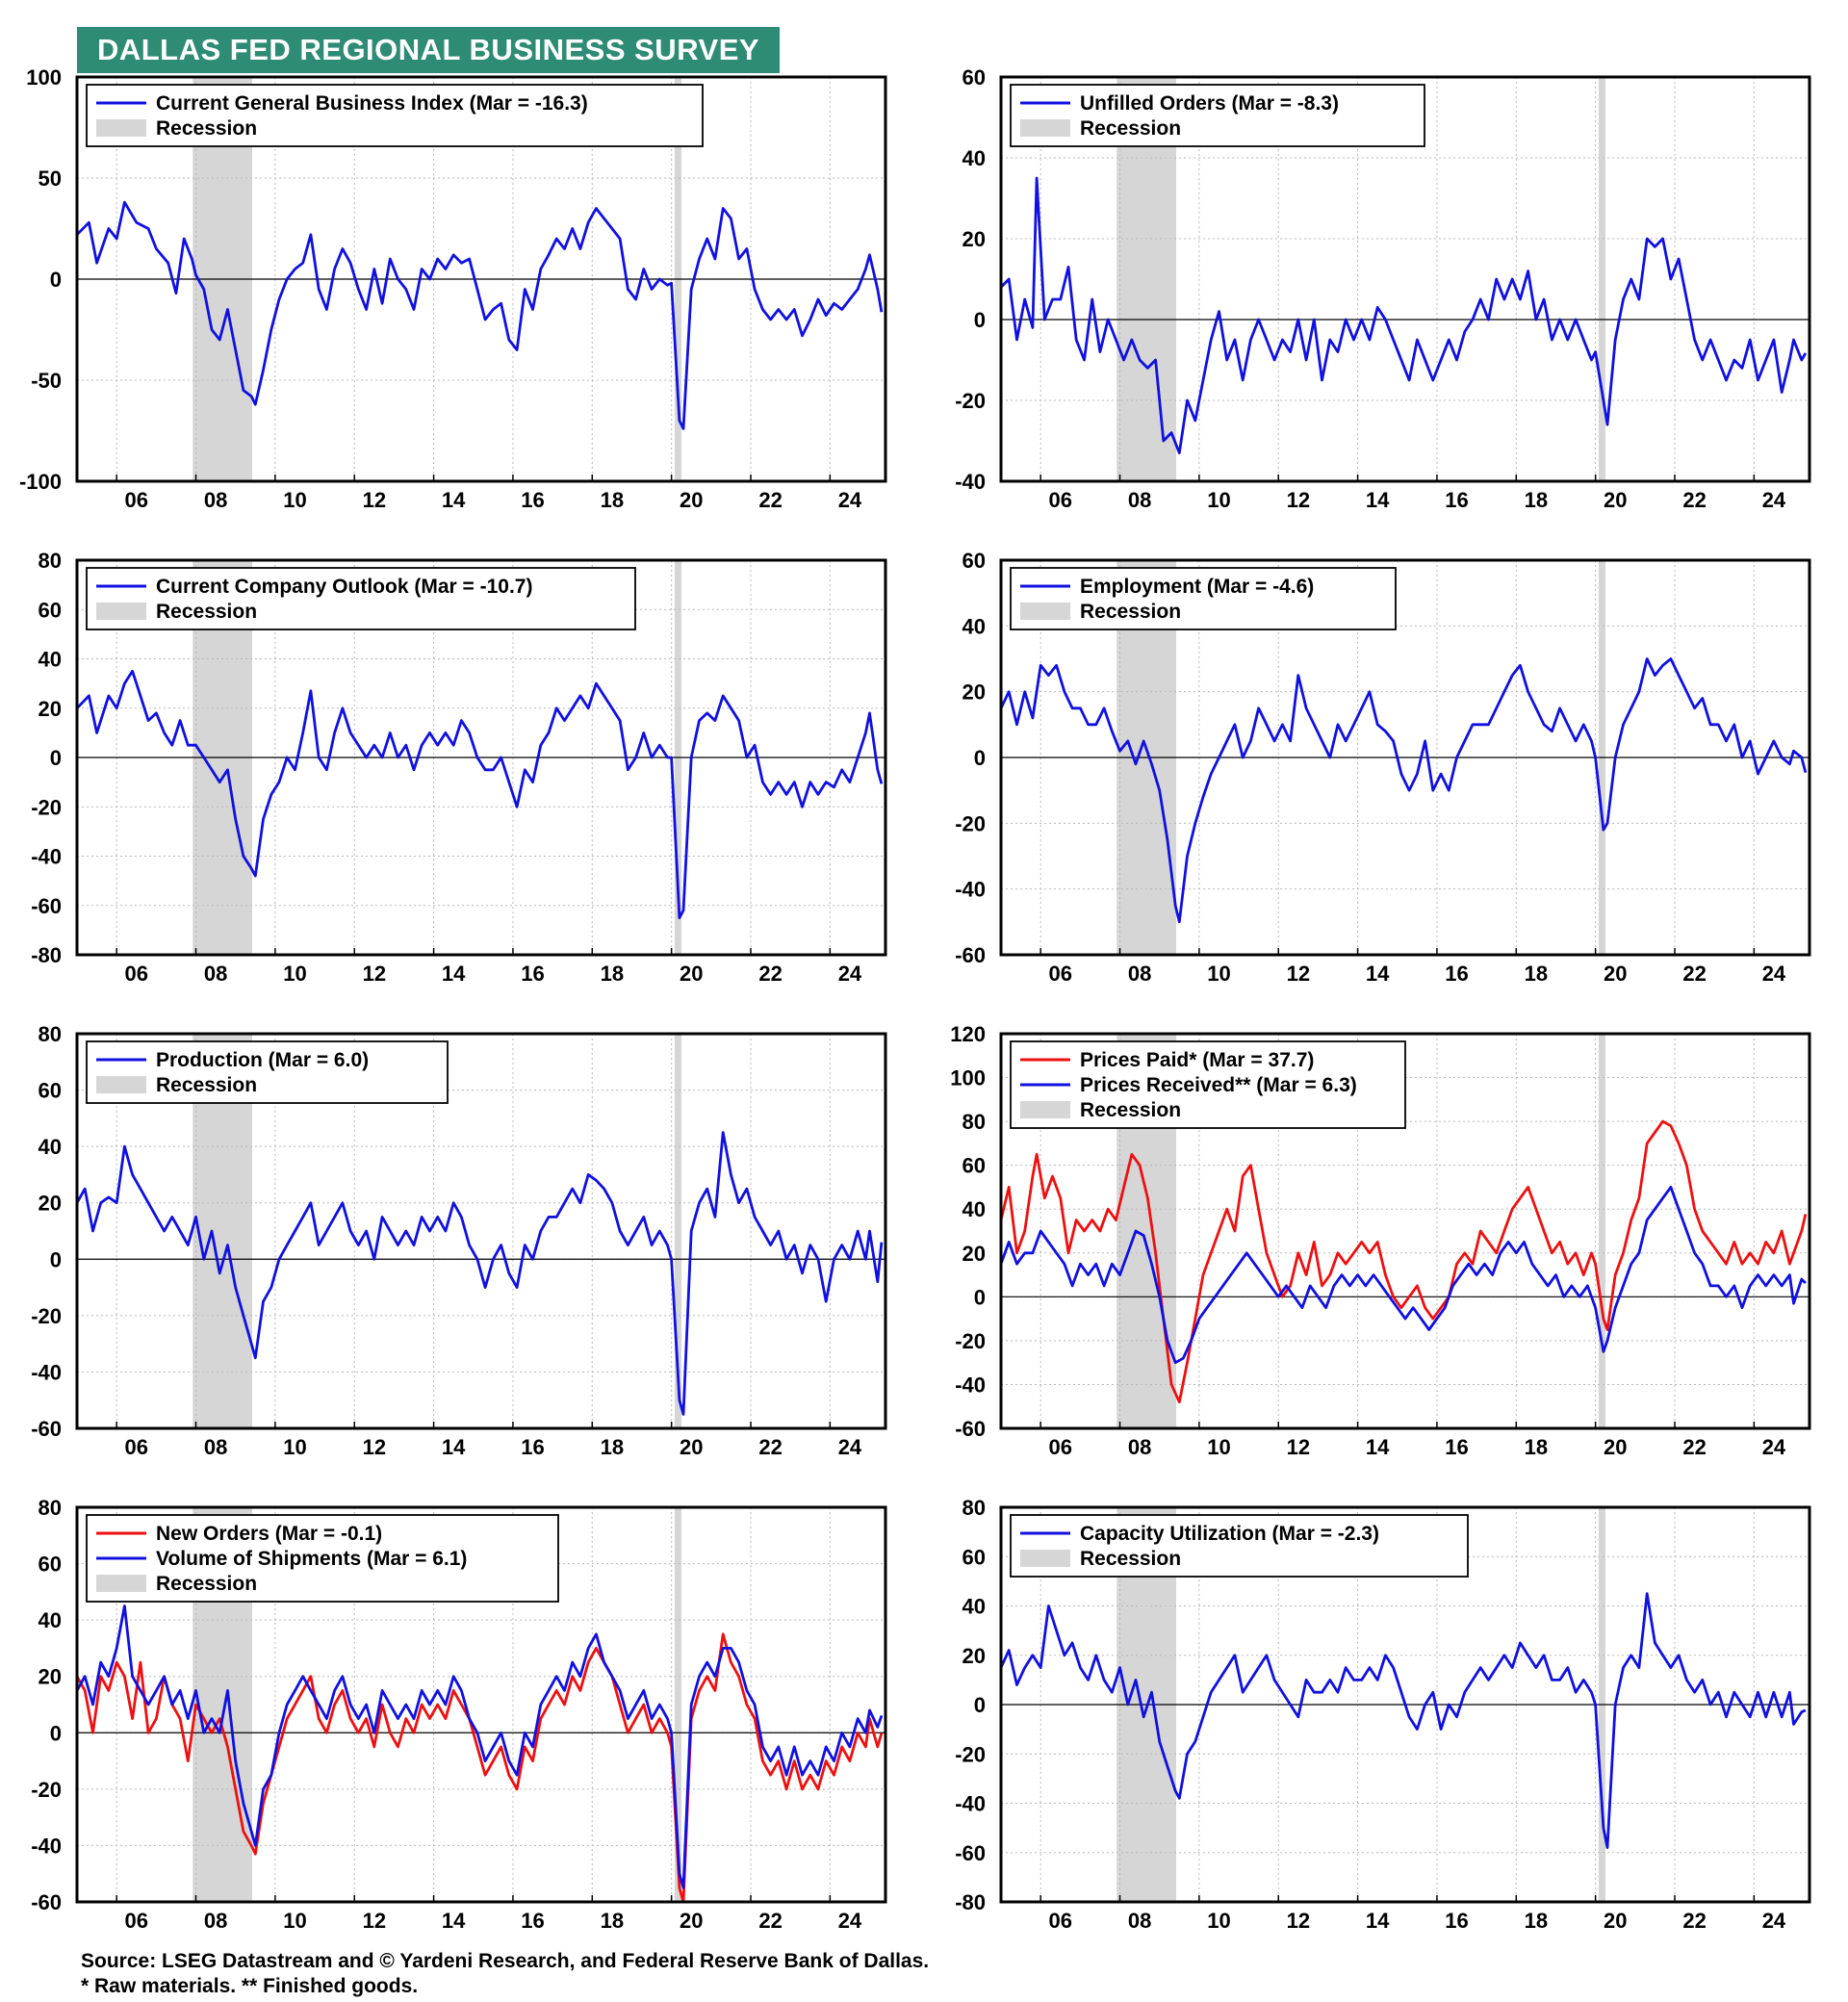  I want to click on legend-label: Prices Received** (Mar = 6.3), so click(1218, 1085).